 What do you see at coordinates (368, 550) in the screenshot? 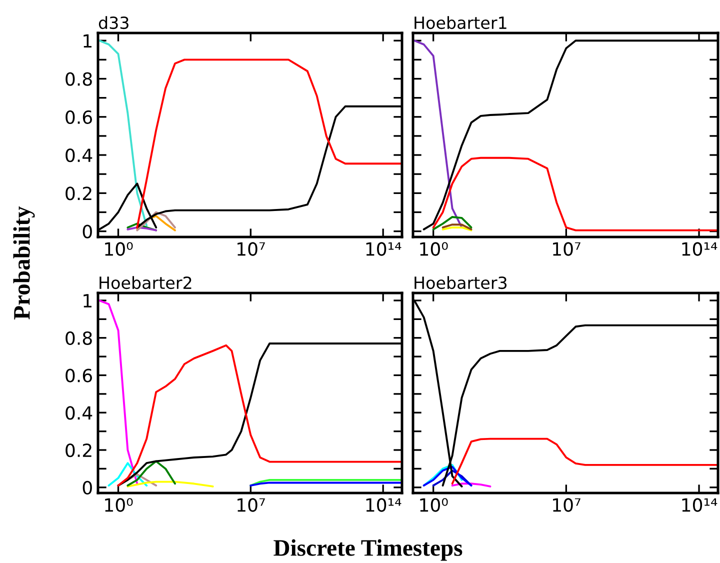
I see `x-axis-title: Discrete Timesteps` at bounding box center [368, 550].